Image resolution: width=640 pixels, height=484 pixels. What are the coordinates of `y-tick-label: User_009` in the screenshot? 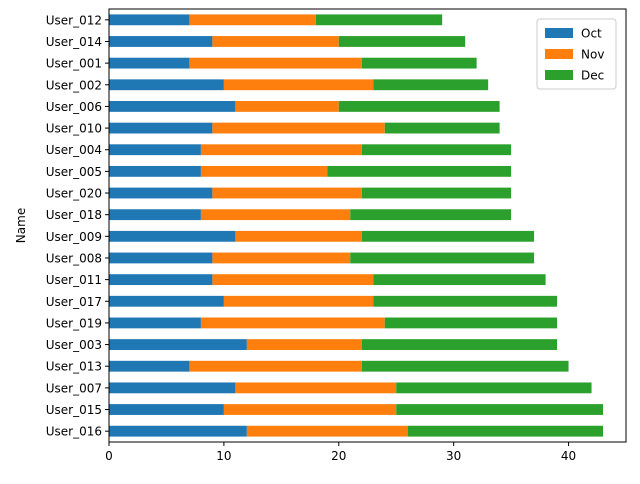 It's located at (74, 237).